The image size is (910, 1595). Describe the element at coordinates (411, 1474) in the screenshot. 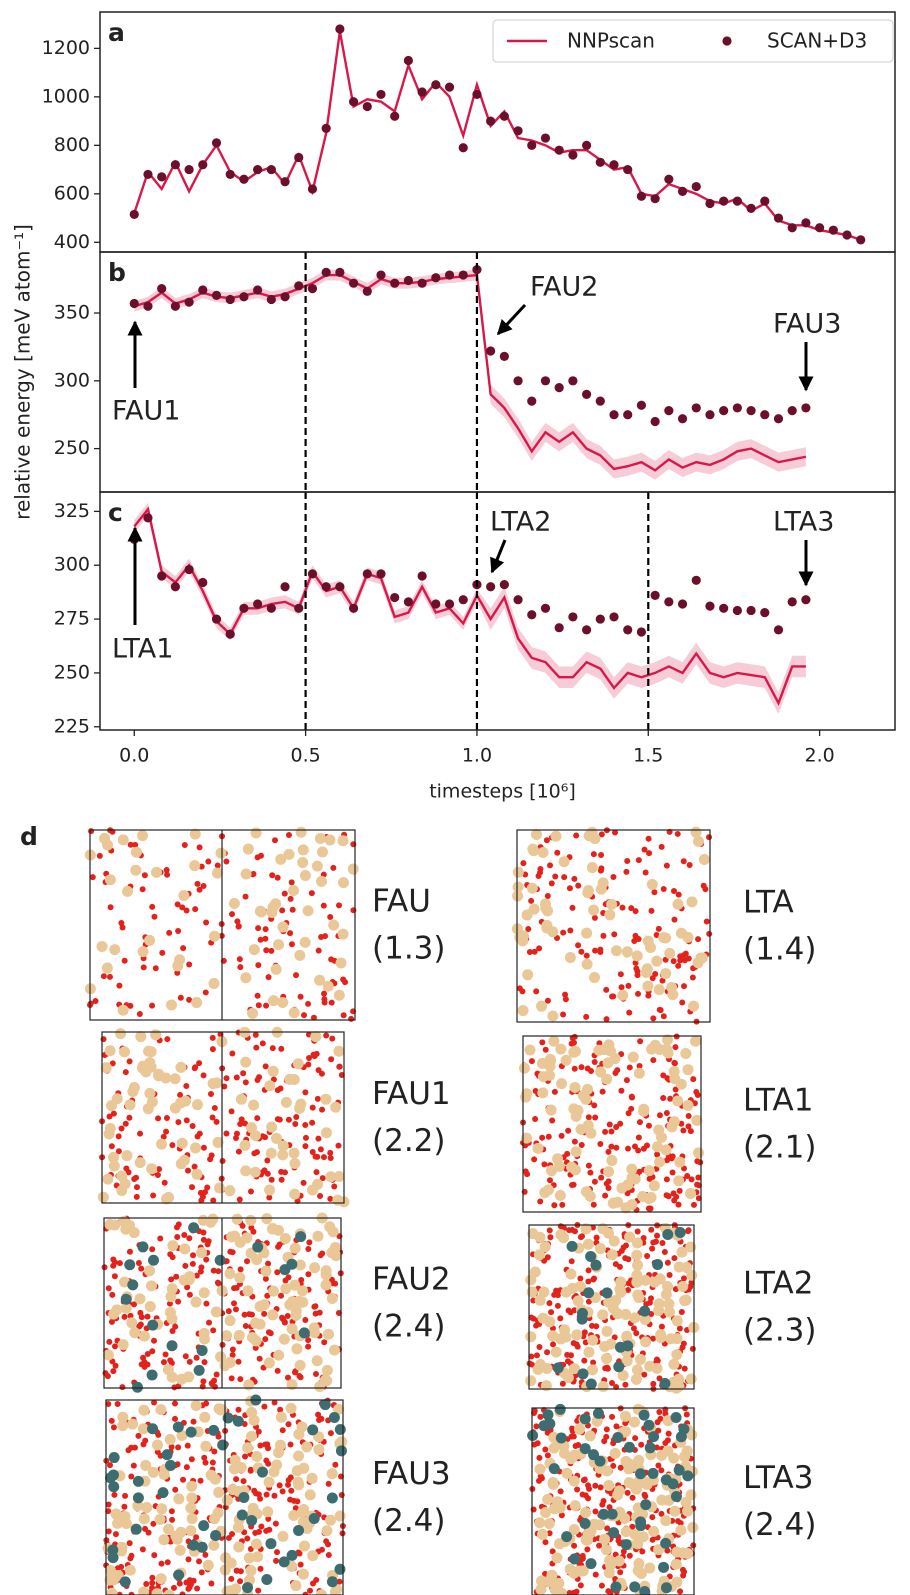

I see `structure-name: FAU3` at that location.